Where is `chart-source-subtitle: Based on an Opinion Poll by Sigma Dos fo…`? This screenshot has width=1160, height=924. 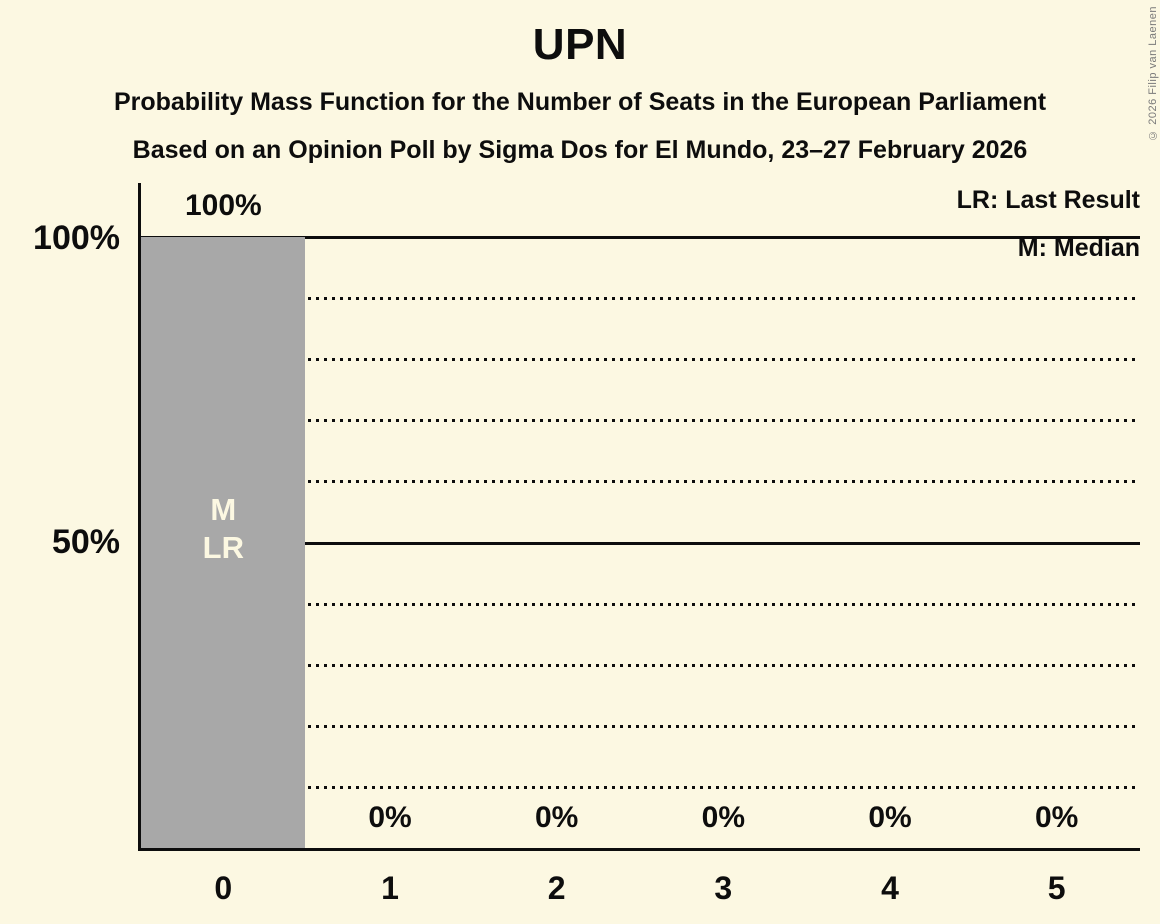
chart-source-subtitle: Based on an Opinion Poll by Sigma Dos fo… is located at coordinates (580, 150).